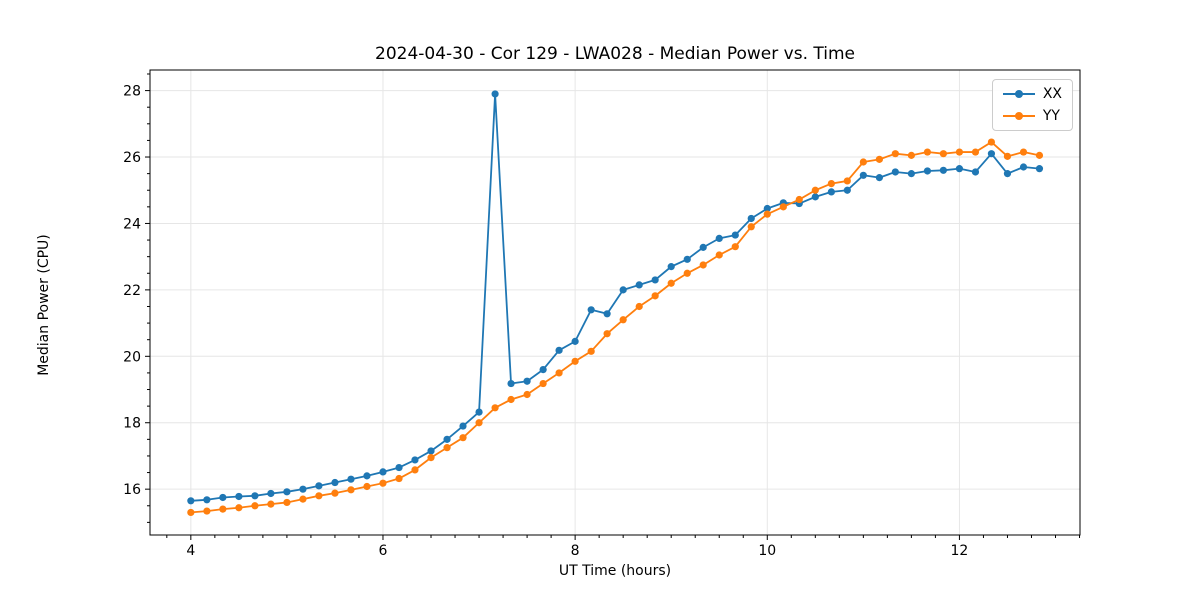 Image resolution: width=1200 pixels, height=600 pixels. What do you see at coordinates (132, 92) in the screenshot?
I see `y-tick-label: 28` at bounding box center [132, 92].